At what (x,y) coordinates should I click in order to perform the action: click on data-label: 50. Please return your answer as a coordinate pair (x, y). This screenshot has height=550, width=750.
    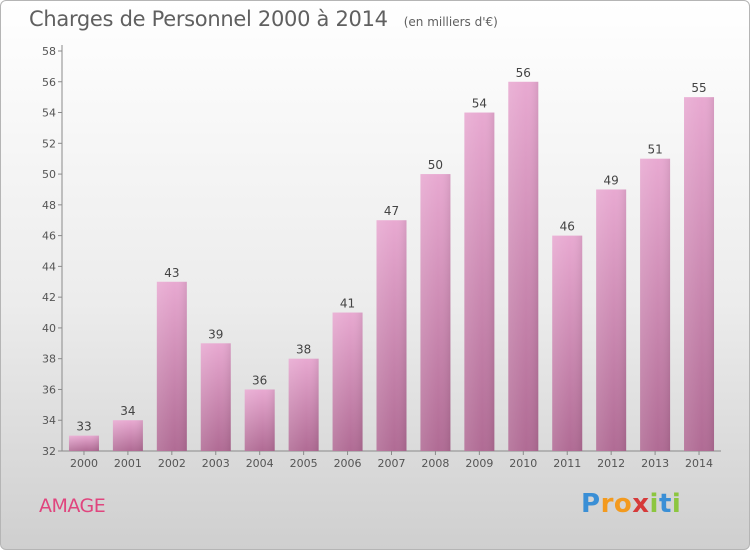
    Looking at the image, I should click on (435, 165).